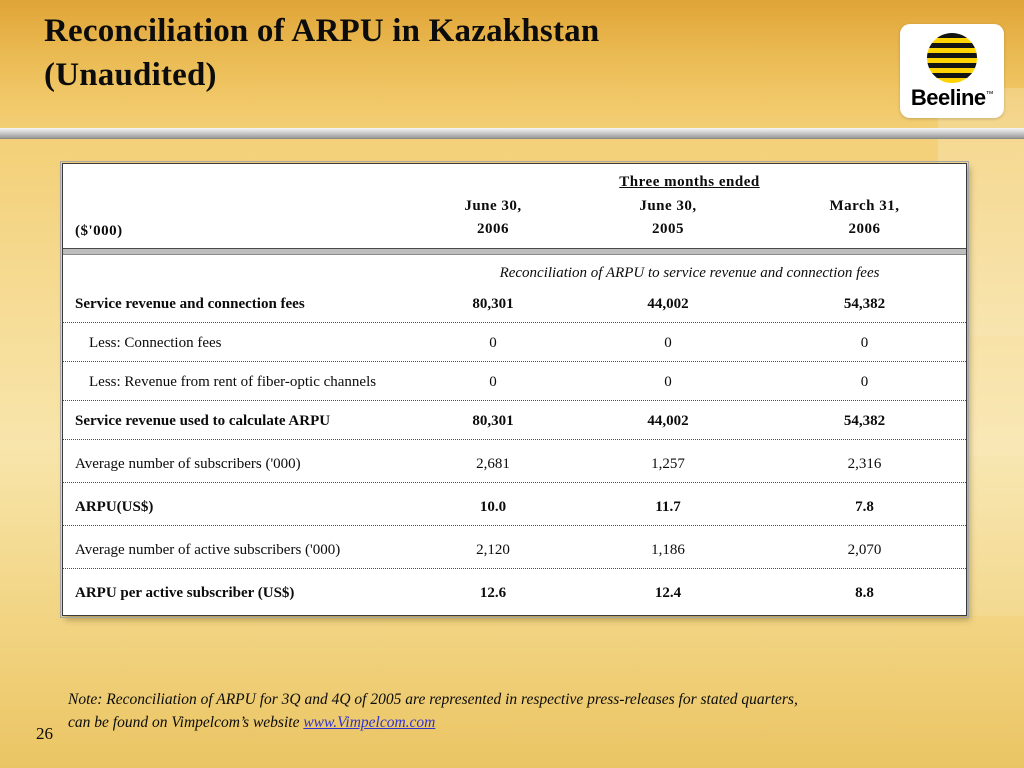  What do you see at coordinates (668, 506) in the screenshot?
I see `cell-value: 11.7` at bounding box center [668, 506].